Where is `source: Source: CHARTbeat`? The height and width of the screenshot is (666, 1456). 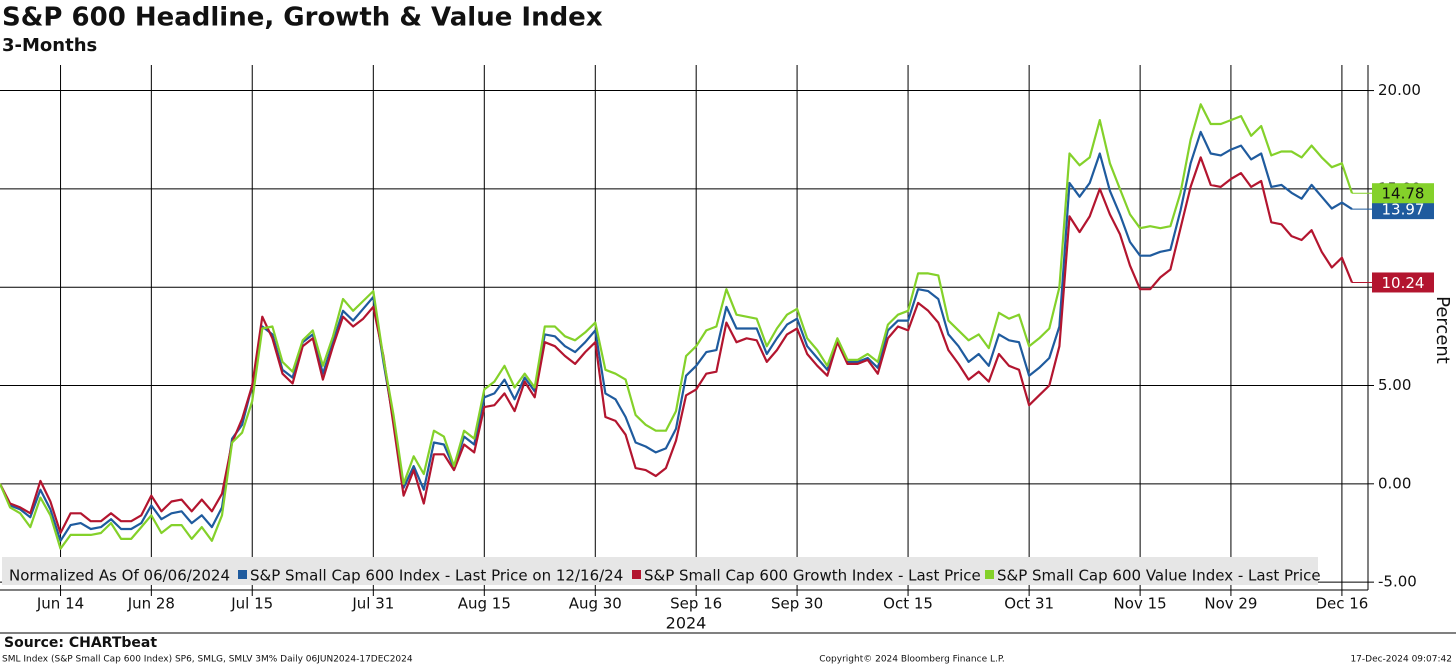
source: Source: CHARTbeat is located at coordinates (80, 643).